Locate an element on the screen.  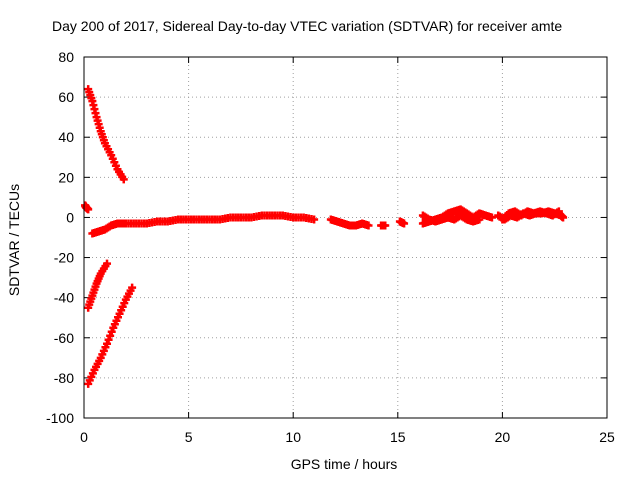
y-tick-label: -20 is located at coordinates (64, 258).